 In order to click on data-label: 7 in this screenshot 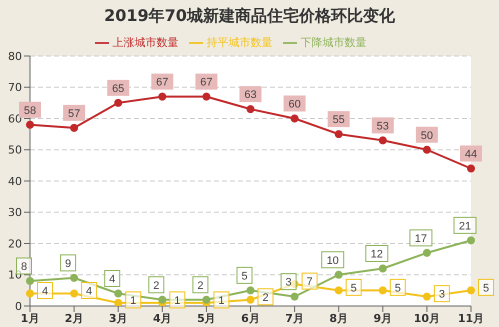, I will do `click(309, 282)`.